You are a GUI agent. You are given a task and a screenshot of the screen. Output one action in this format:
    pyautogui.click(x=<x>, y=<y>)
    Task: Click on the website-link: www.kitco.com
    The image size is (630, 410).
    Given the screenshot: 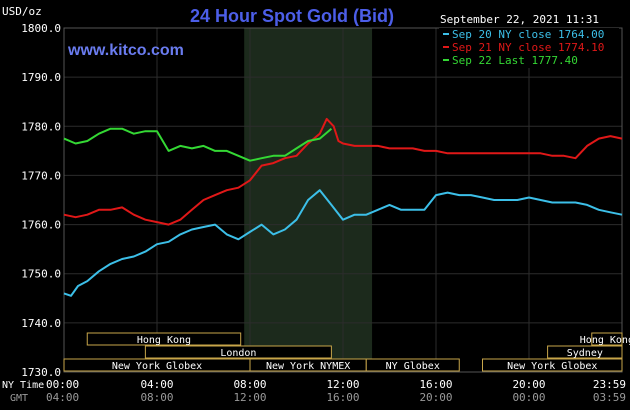 What is the action you would take?
    pyautogui.click(x=125, y=50)
    